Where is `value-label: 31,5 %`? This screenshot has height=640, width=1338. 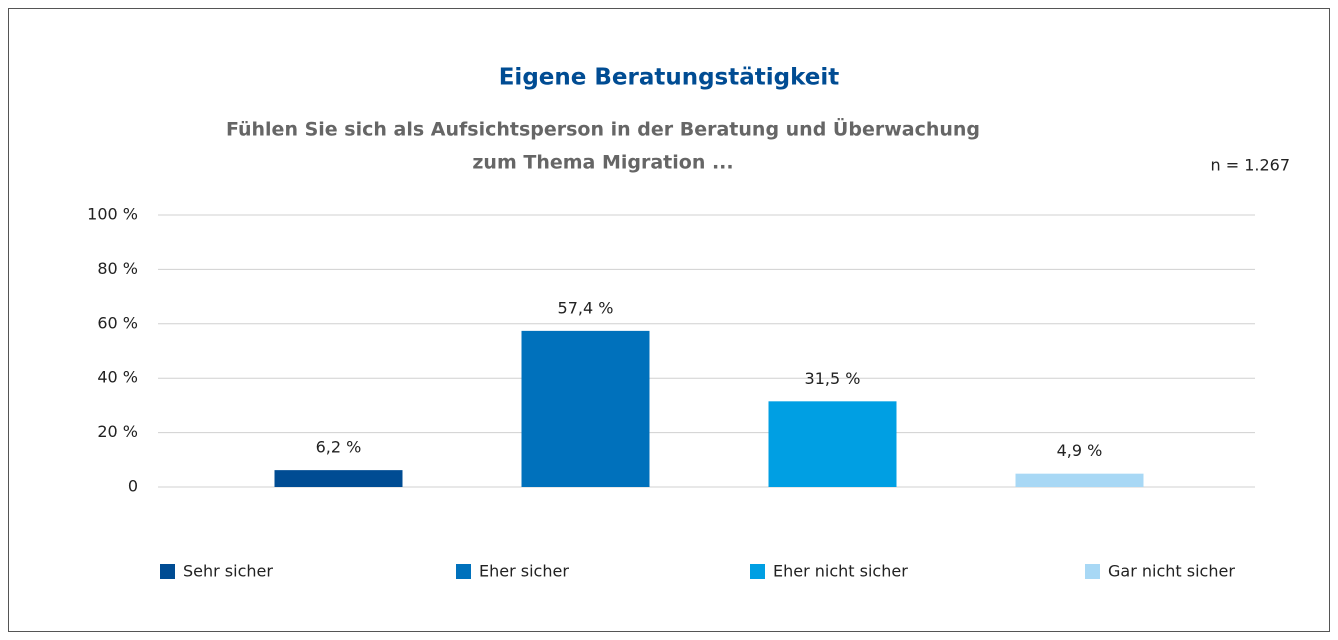 value-label: 31,5 % is located at coordinates (833, 378).